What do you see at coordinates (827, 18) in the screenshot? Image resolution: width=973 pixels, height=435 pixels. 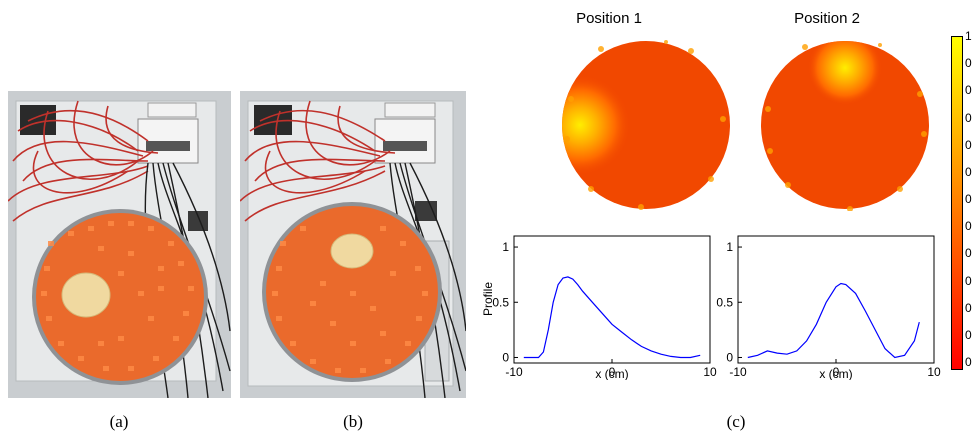 I see `map-title-position-2: Position 2` at bounding box center [827, 18].